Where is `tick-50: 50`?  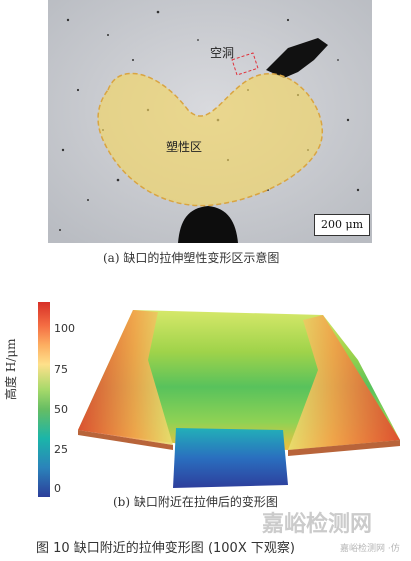 tick-50: 50 is located at coordinates (61, 409).